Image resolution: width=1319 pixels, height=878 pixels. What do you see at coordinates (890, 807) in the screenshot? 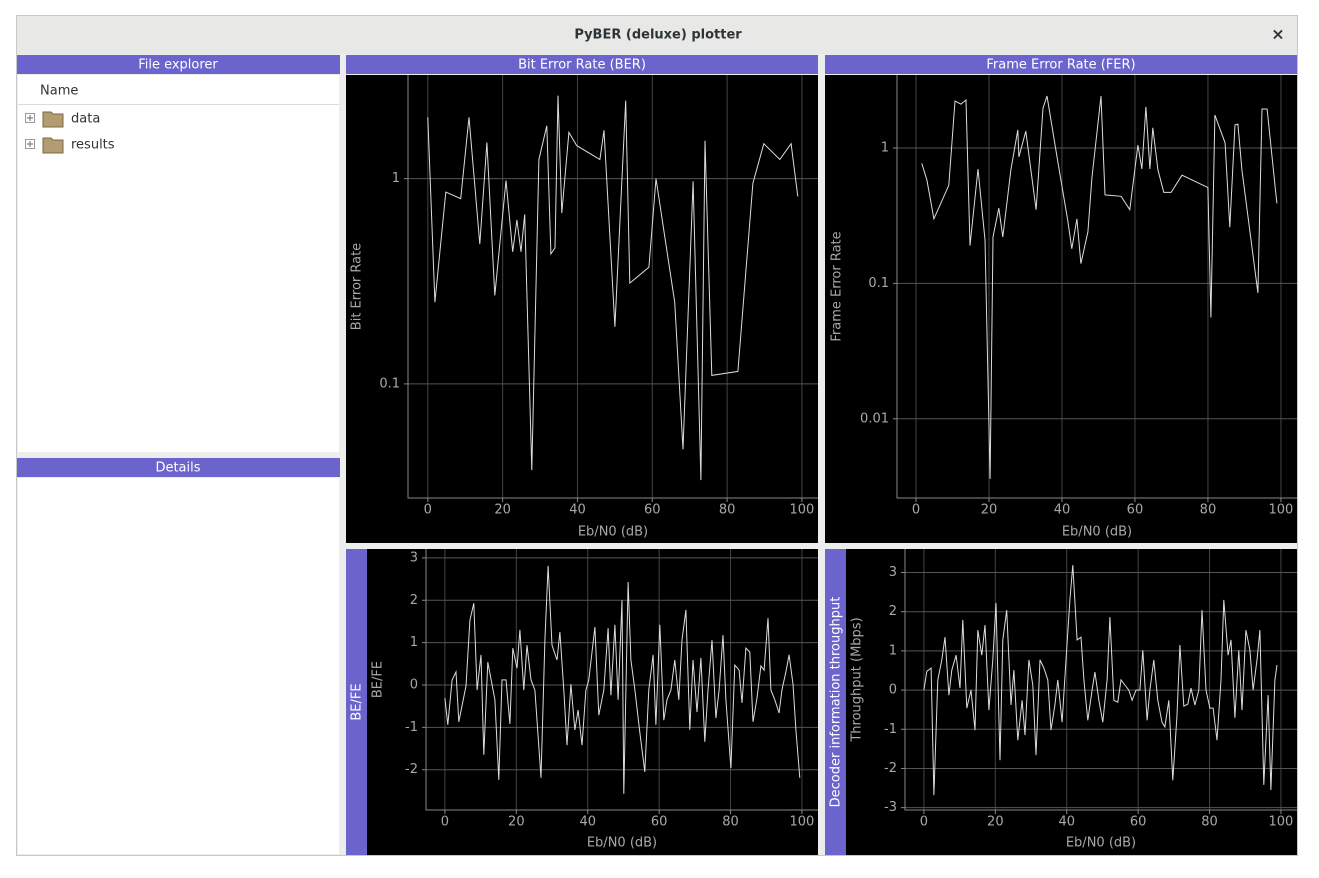
I see `y-tick-label: -3` at bounding box center [890, 807].